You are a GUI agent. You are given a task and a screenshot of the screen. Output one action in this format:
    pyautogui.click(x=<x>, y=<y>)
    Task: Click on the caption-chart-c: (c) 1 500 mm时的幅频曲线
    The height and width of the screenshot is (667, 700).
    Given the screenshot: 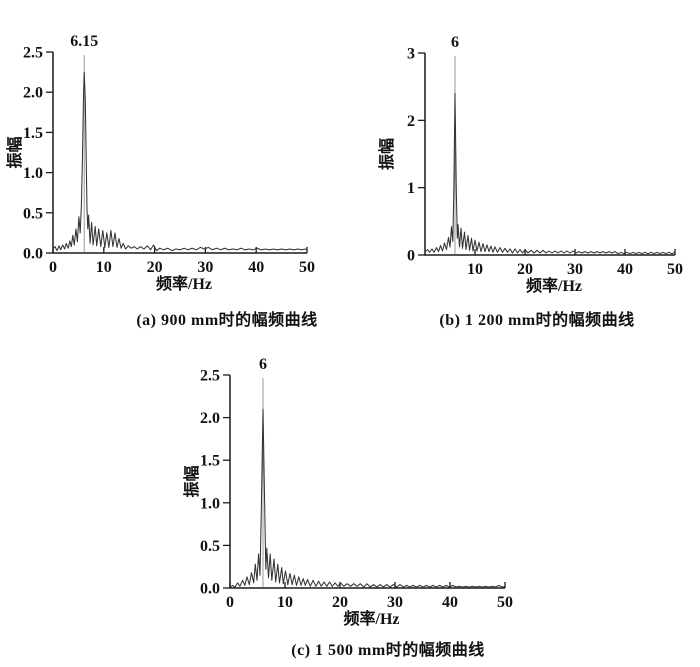 What is the action you would take?
    pyautogui.click(x=388, y=650)
    